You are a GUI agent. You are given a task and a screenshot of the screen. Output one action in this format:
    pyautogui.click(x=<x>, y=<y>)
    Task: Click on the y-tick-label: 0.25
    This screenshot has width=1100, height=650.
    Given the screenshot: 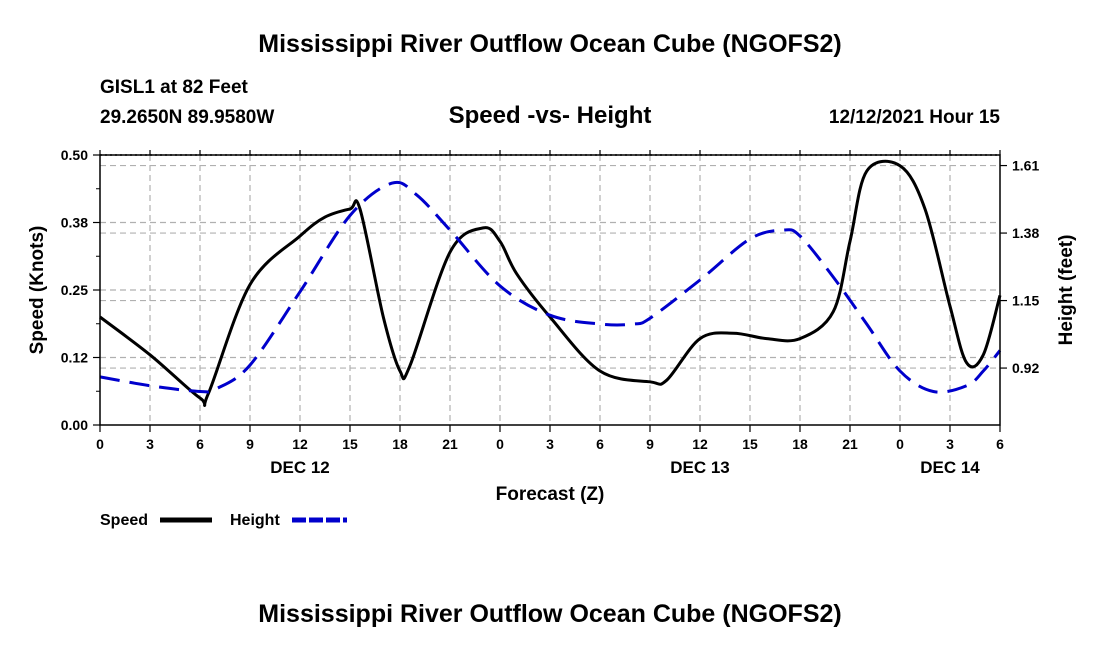 What is the action you would take?
    pyautogui.click(x=74, y=290)
    